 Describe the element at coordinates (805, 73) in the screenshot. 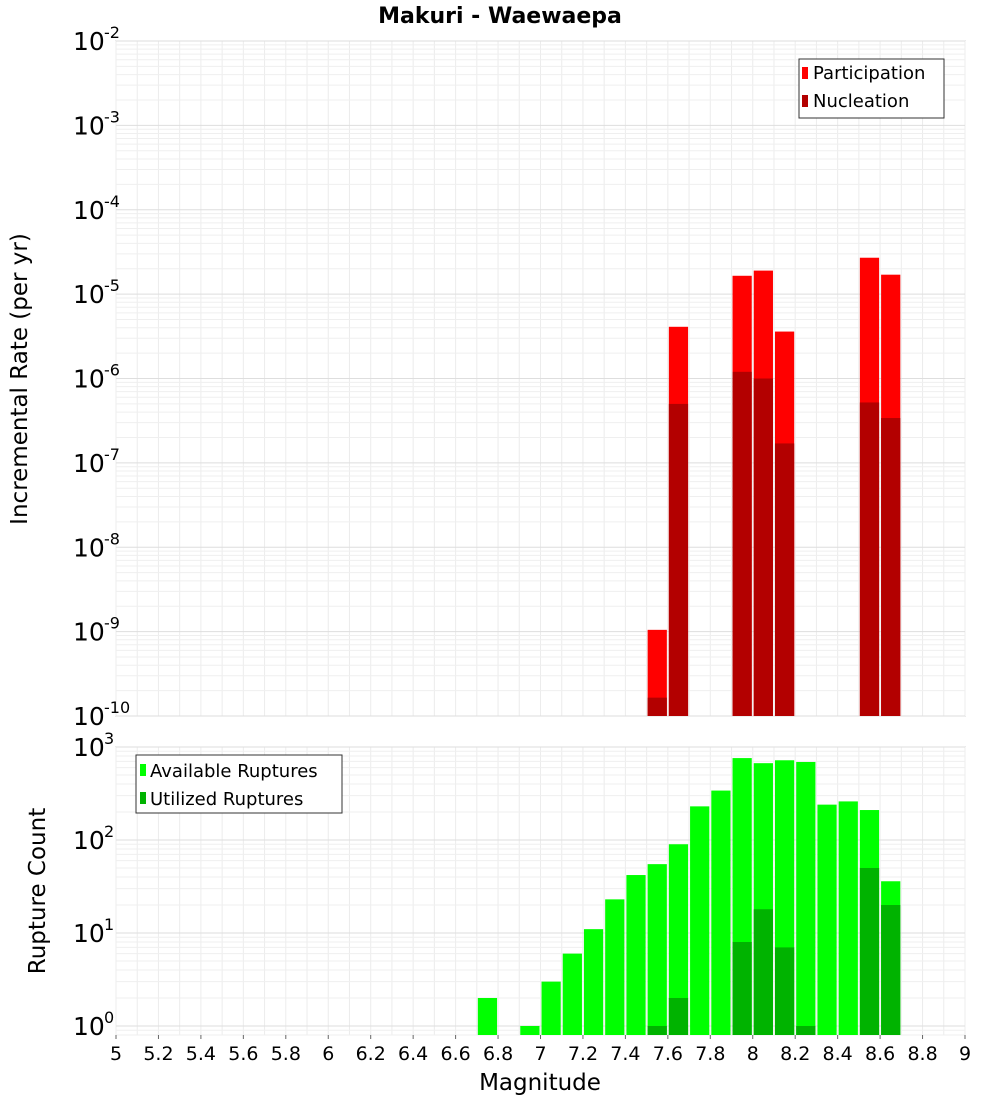

I see `legend-participation-swatch` at that location.